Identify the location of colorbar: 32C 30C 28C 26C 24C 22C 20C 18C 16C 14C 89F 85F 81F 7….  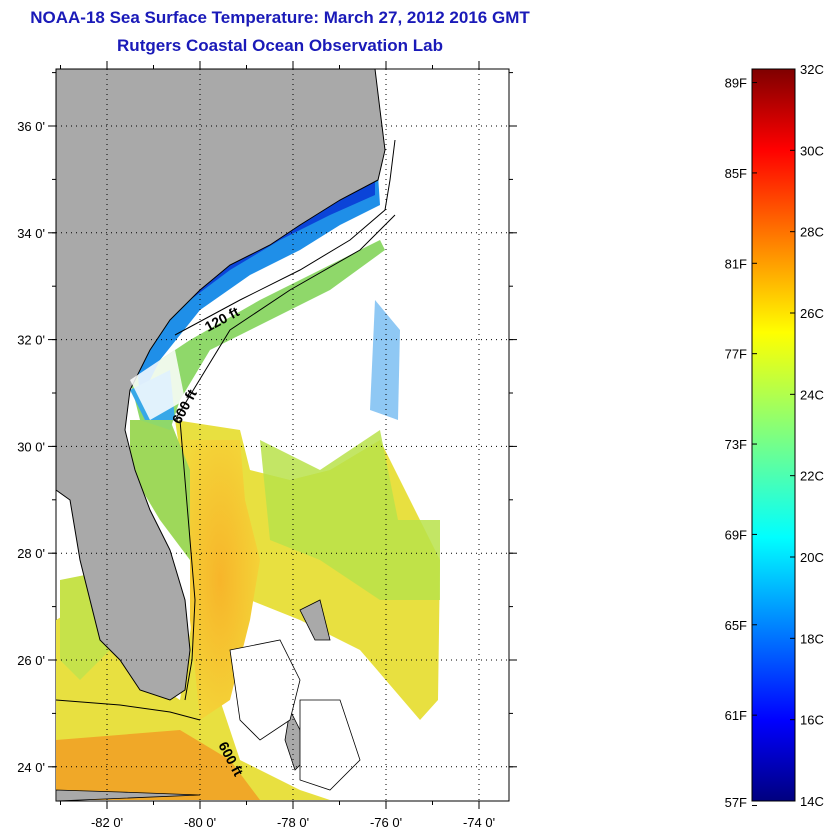
(774, 436).